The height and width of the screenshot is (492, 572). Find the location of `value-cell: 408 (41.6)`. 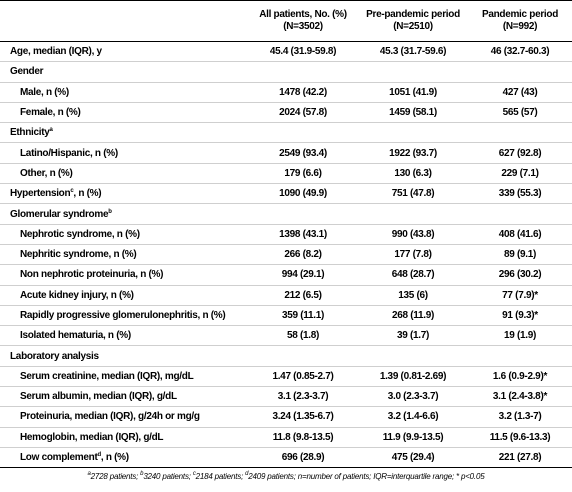

value-cell: 408 (41.6) is located at coordinates (520, 234).